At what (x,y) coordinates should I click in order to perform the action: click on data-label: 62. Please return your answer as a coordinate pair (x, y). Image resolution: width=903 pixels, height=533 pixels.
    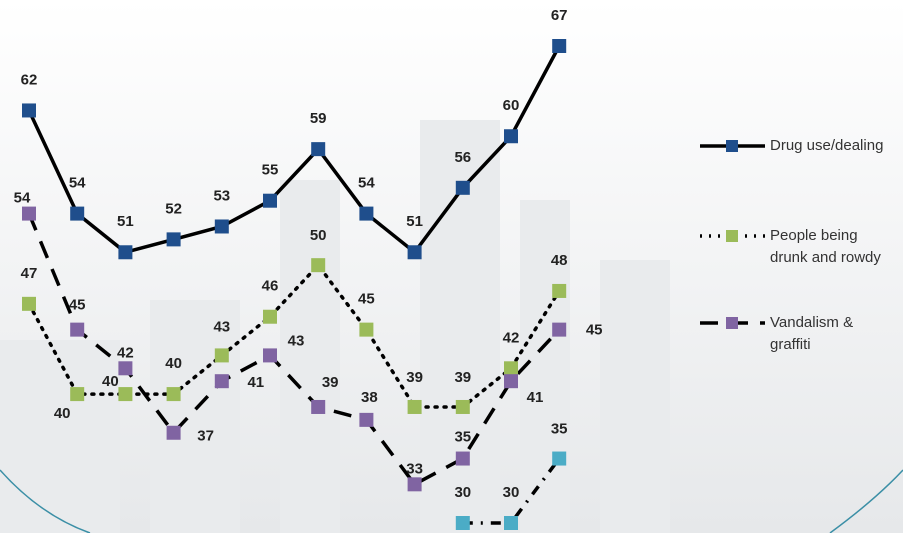
    Looking at the image, I should click on (29, 79).